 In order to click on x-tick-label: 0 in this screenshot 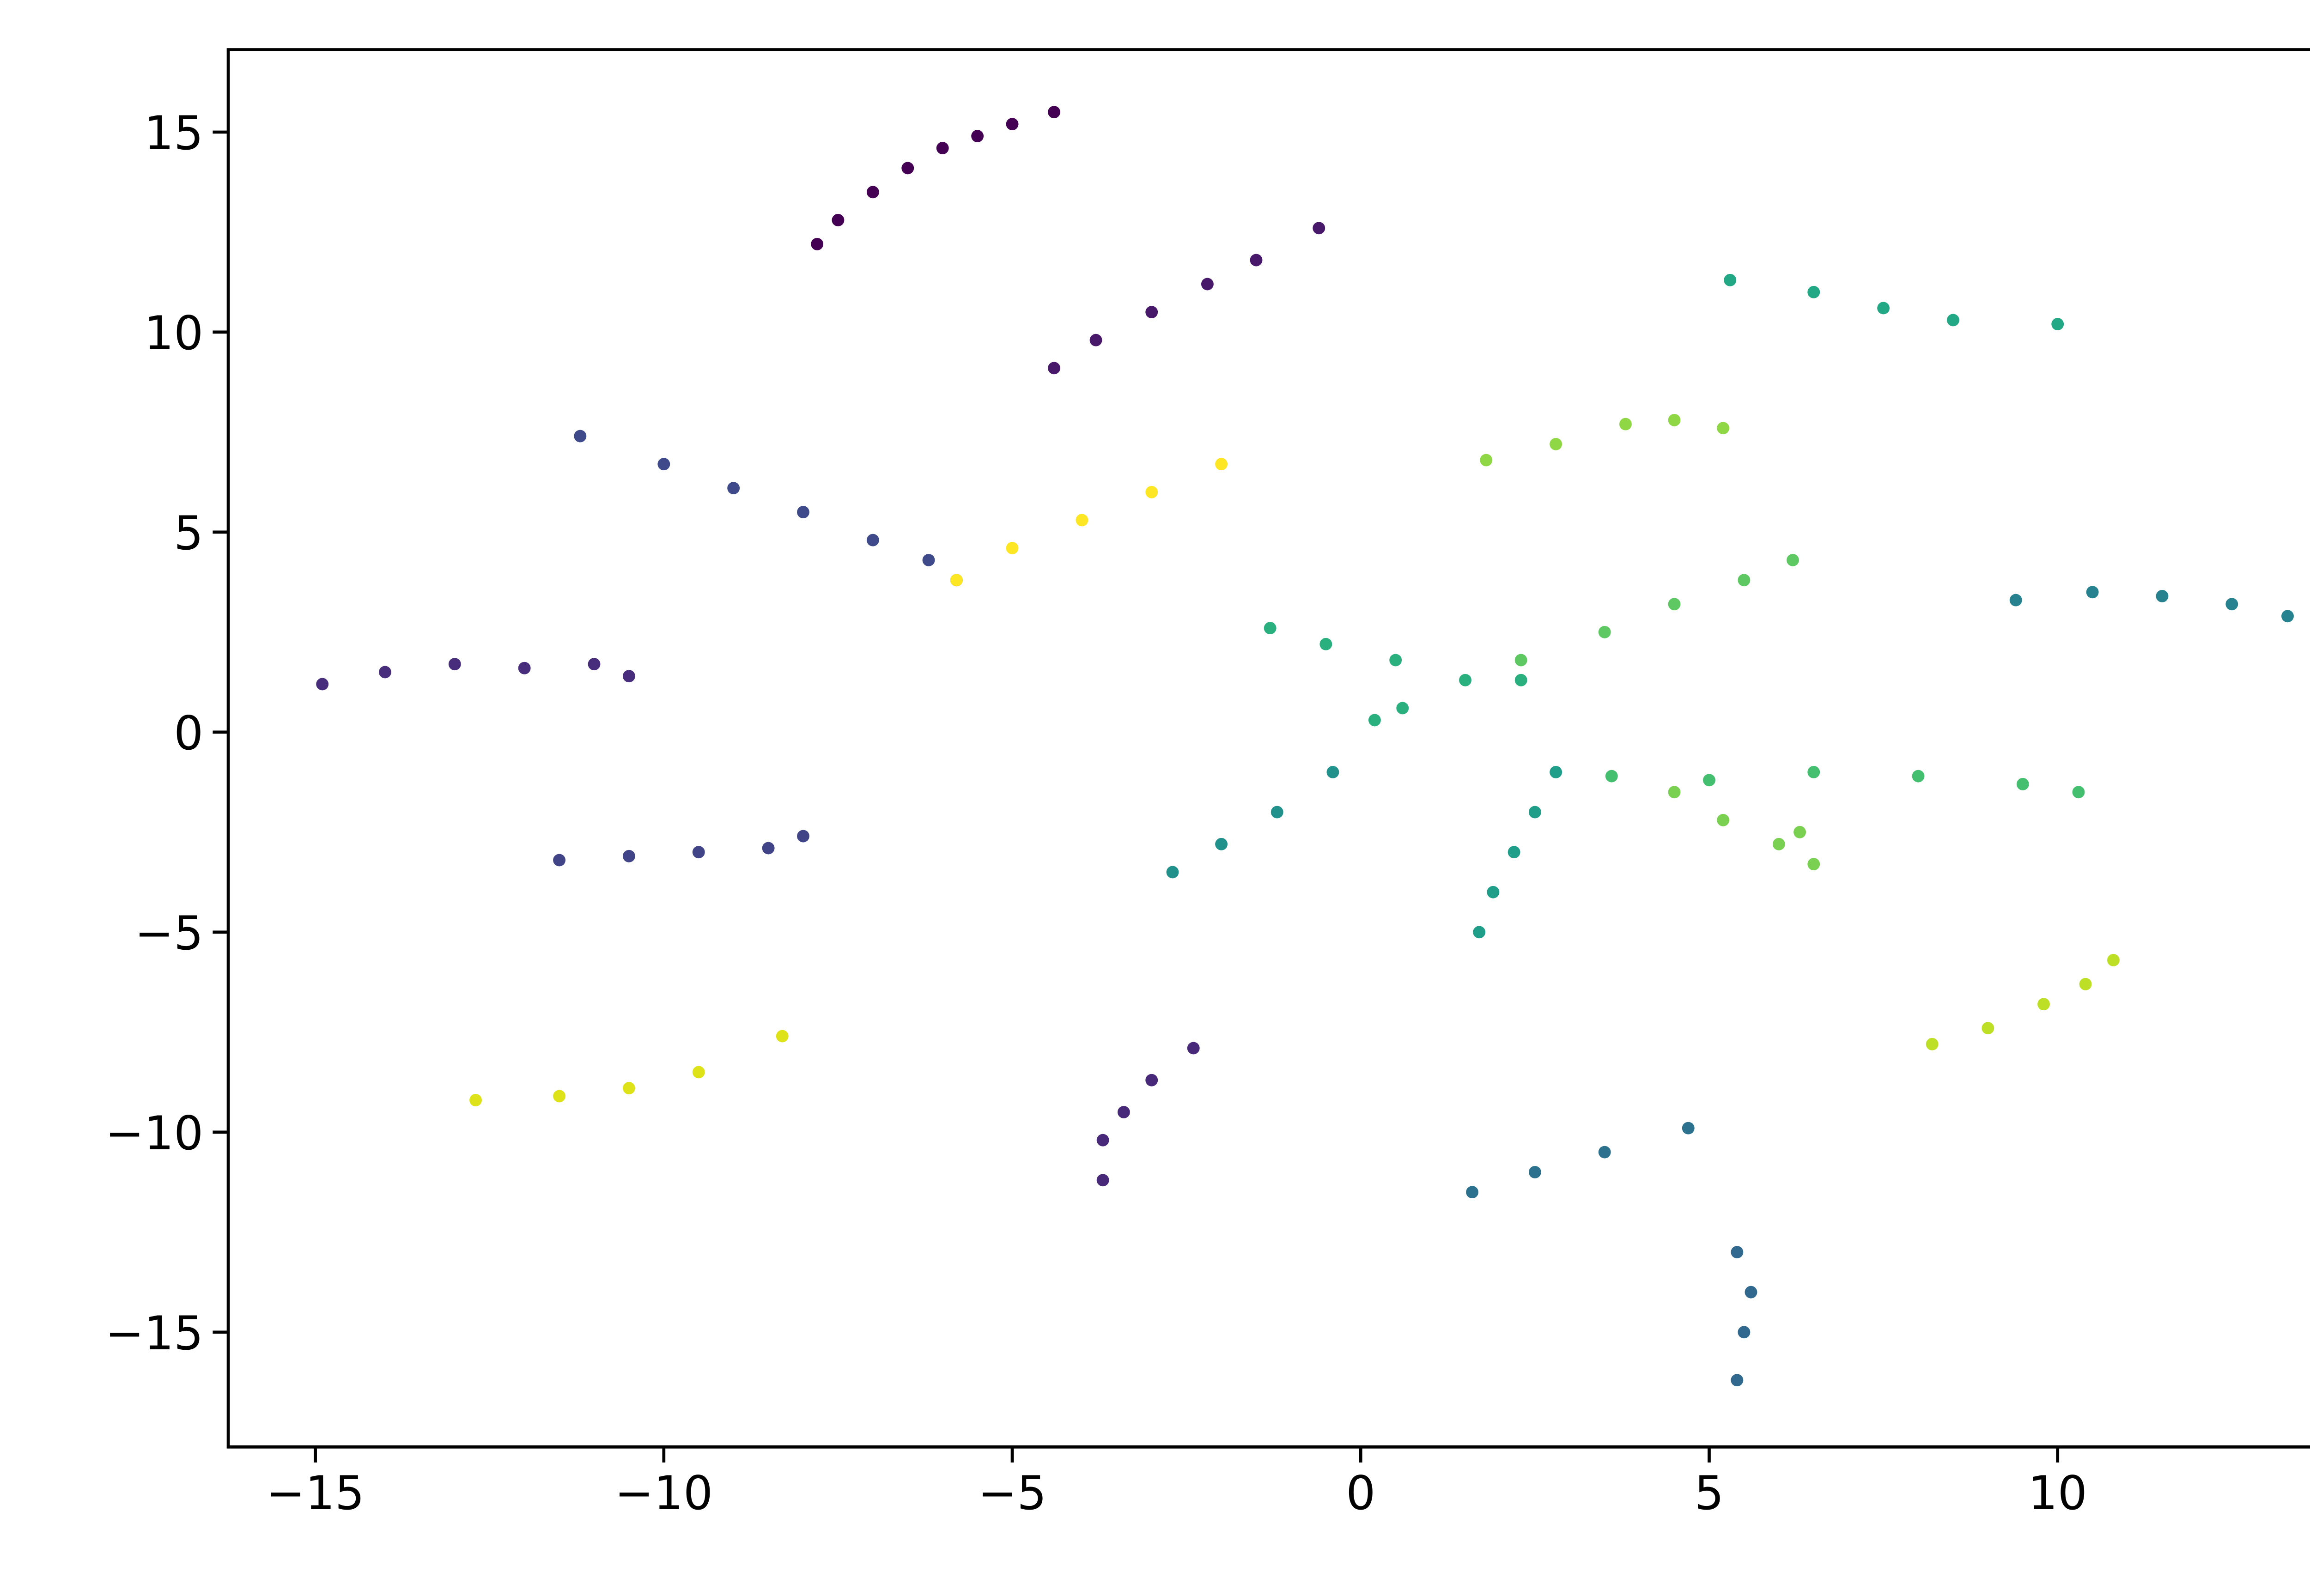, I will do `click(1360, 1493)`.